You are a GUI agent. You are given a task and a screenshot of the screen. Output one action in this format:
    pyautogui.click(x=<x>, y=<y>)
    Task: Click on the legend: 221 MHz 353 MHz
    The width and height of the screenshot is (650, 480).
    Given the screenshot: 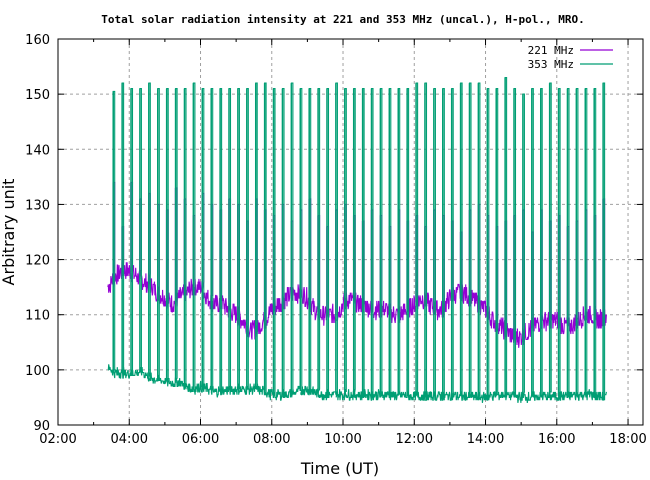 What is the action you would take?
    pyautogui.click(x=570, y=57)
    